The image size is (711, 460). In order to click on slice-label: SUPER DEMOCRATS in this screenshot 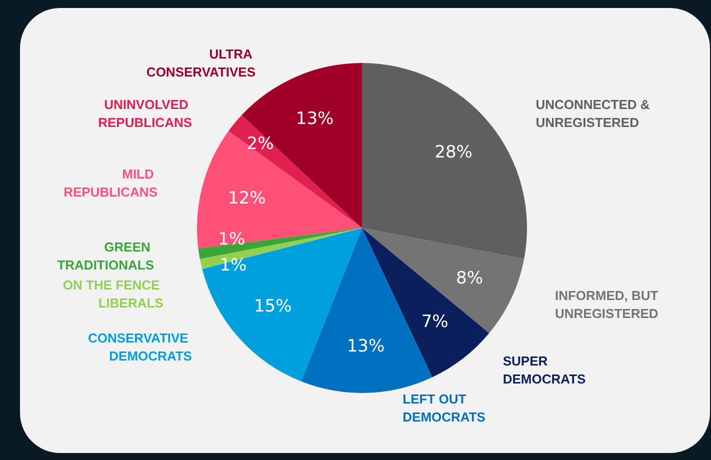, I will do `click(544, 370)`.